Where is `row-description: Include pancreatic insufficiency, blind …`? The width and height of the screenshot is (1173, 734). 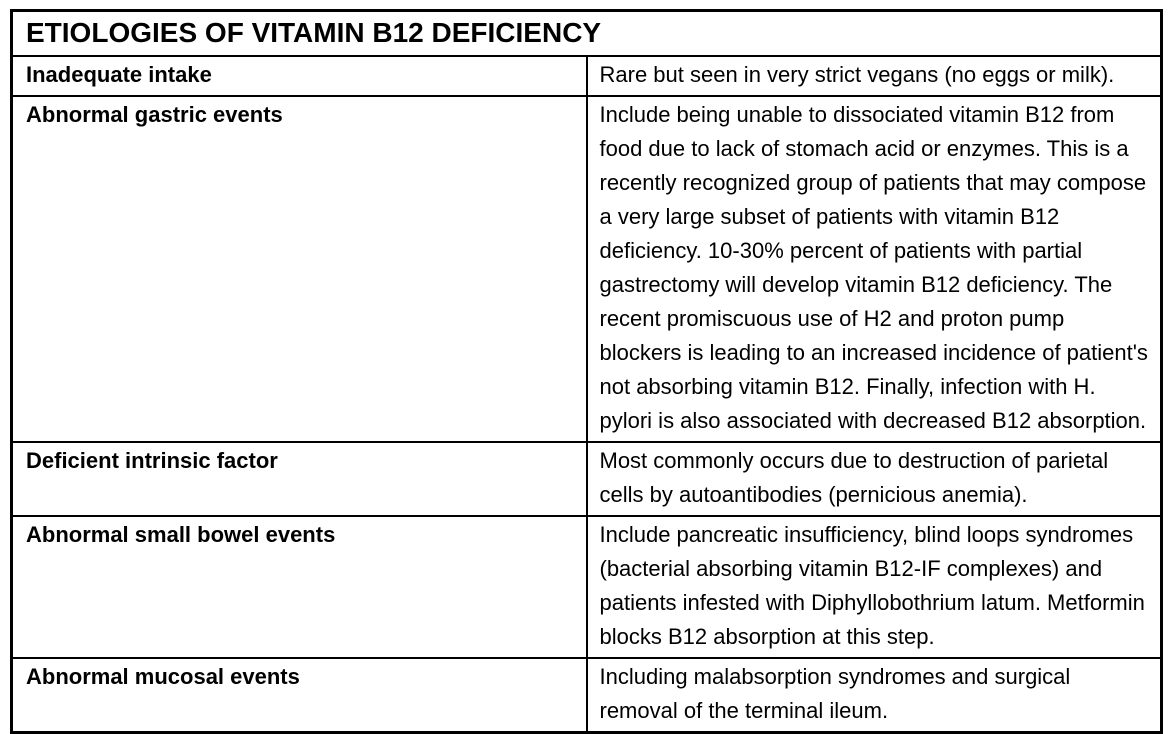 row-description: Include pancreatic insufficiency, blind … is located at coordinates (874, 587).